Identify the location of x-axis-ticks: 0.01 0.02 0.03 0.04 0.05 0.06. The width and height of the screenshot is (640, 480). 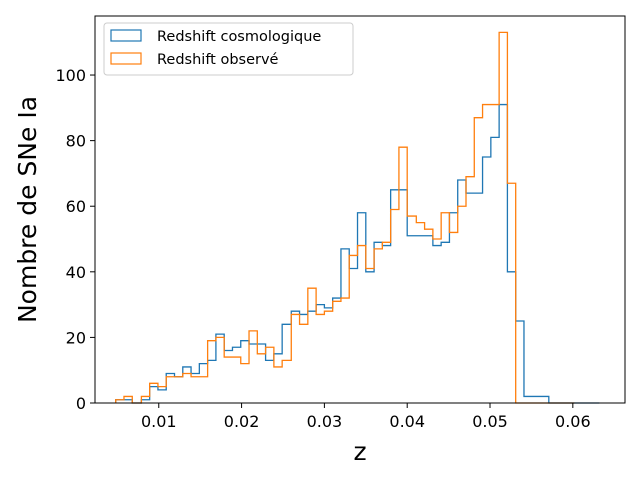
(366, 417).